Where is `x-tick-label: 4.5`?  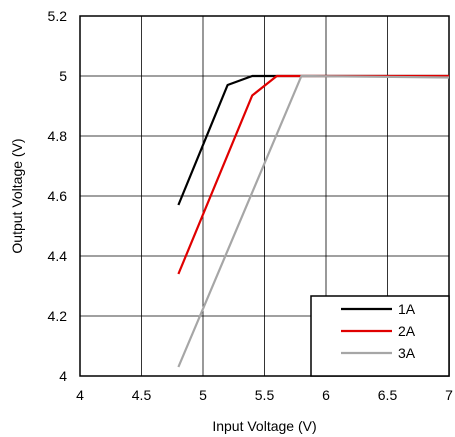
x-tick-label: 4.5 is located at coordinates (142, 395).